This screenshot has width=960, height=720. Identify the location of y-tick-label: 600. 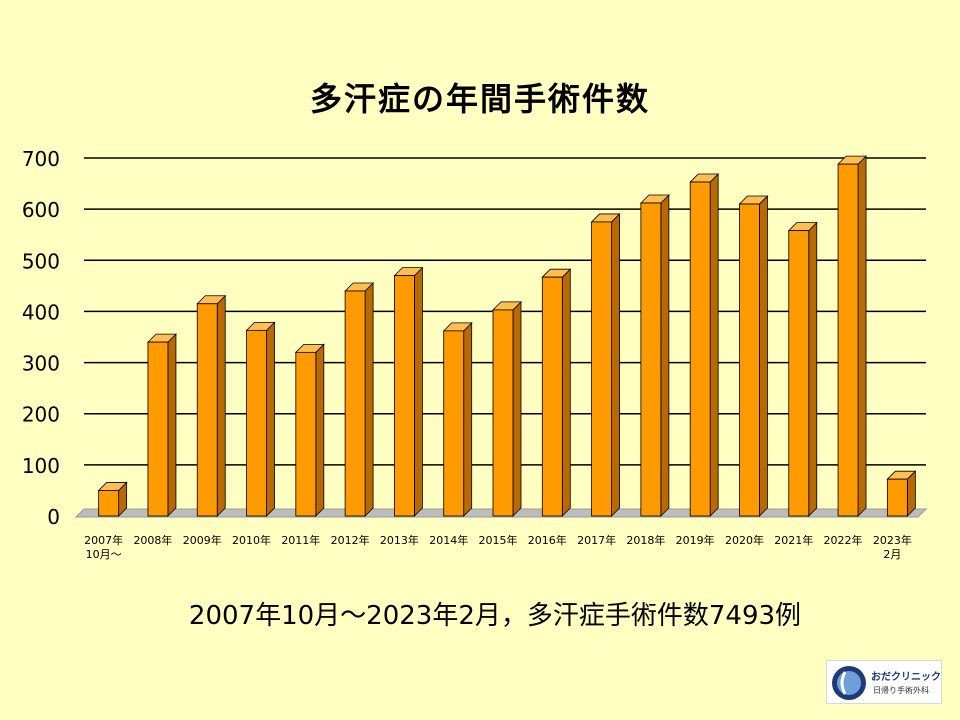
(41, 210).